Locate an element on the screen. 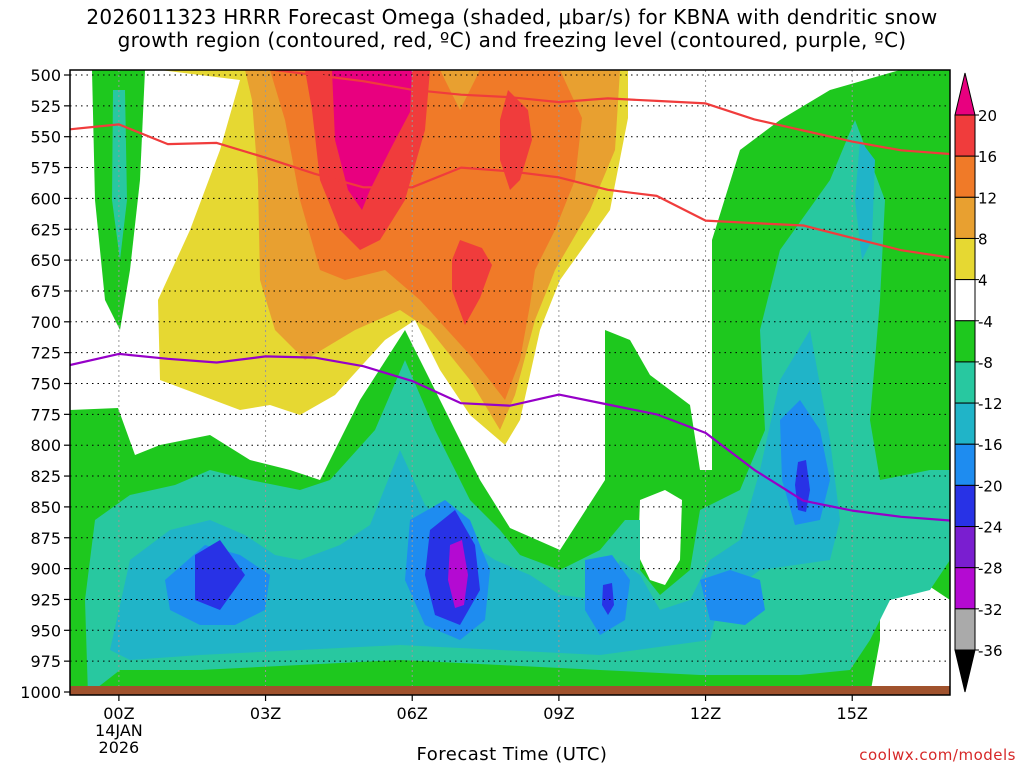  y-tick-label: 1000 is located at coordinates (40, 692).